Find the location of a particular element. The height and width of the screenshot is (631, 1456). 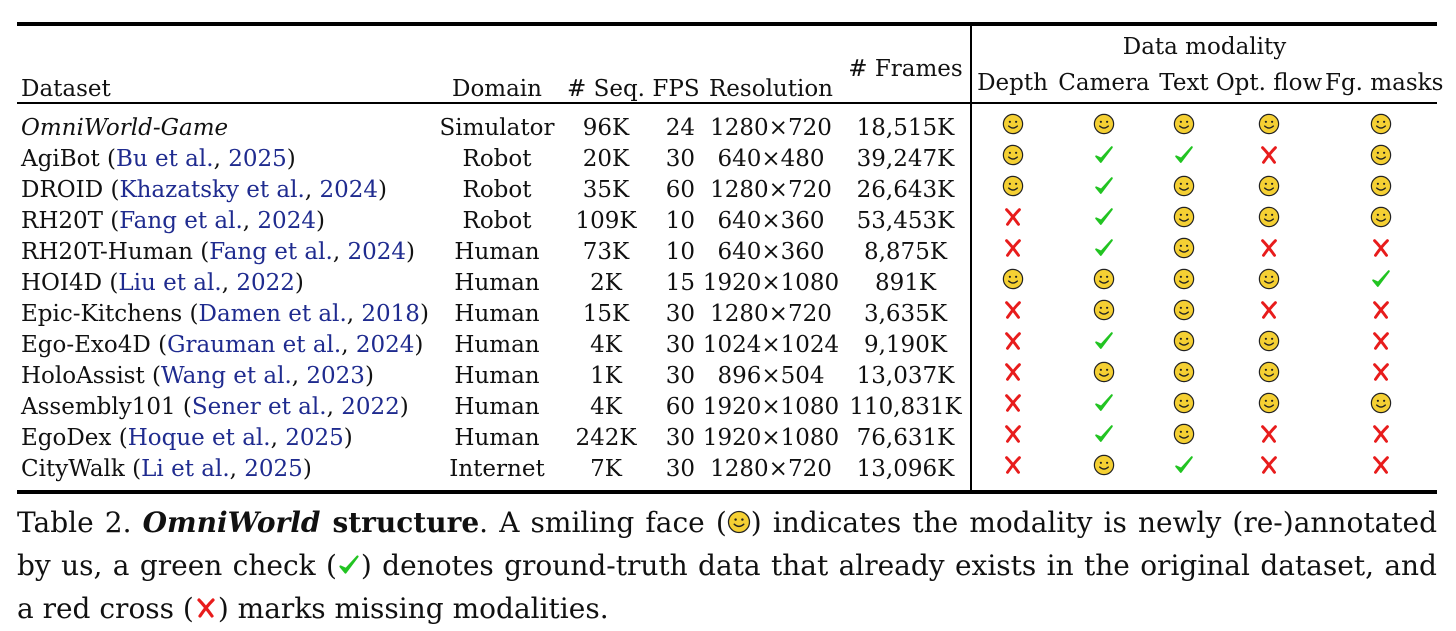

cell-dataset: DROID (Khazatsky et al., 2024) is located at coordinates (204, 189).